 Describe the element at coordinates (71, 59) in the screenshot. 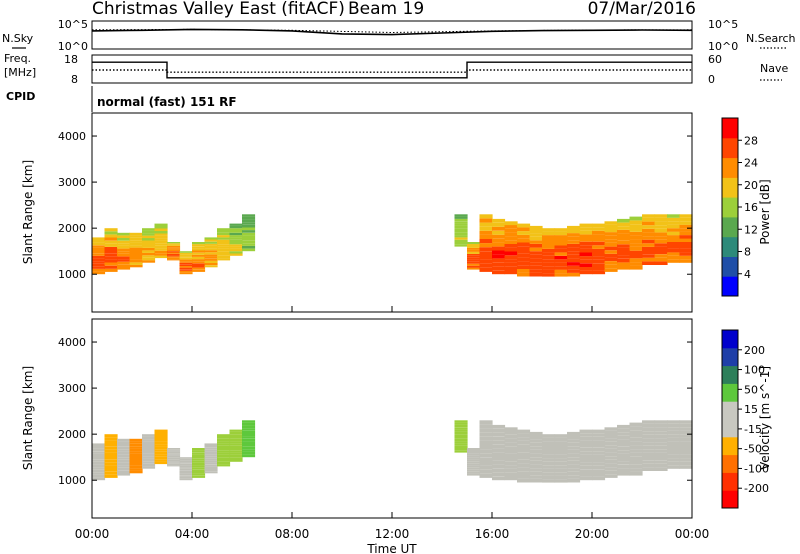

I see `freq-tick-top: 18` at that location.